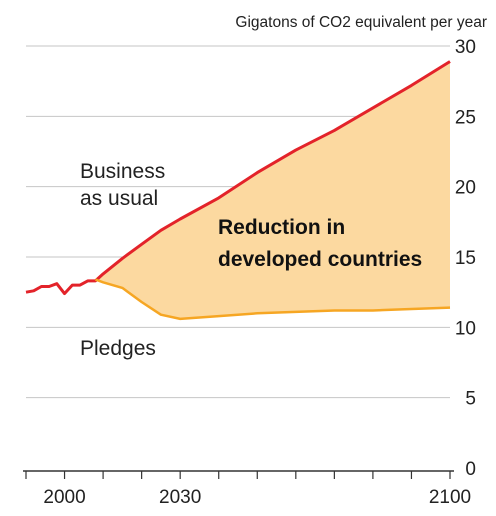  Describe the element at coordinates (64, 497) in the screenshot. I see `x-tick-label-2000: 2000` at that location.